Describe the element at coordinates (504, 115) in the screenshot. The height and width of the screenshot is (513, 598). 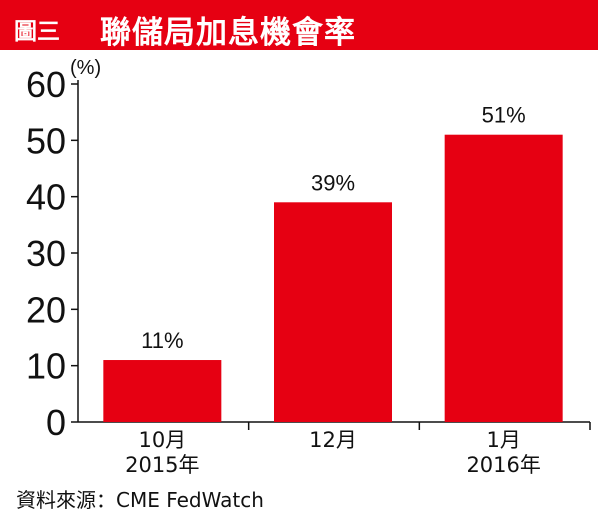
I see `bar-data-label: 51%` at that location.